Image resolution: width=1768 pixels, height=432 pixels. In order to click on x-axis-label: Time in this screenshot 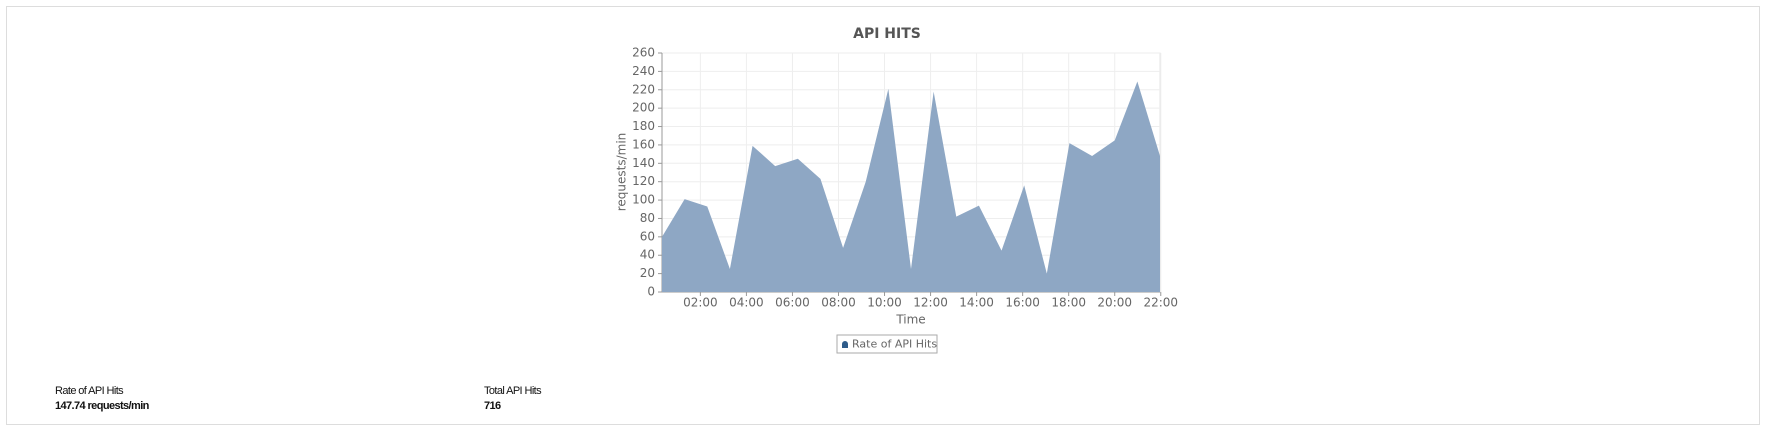, I will do `click(910, 320)`.